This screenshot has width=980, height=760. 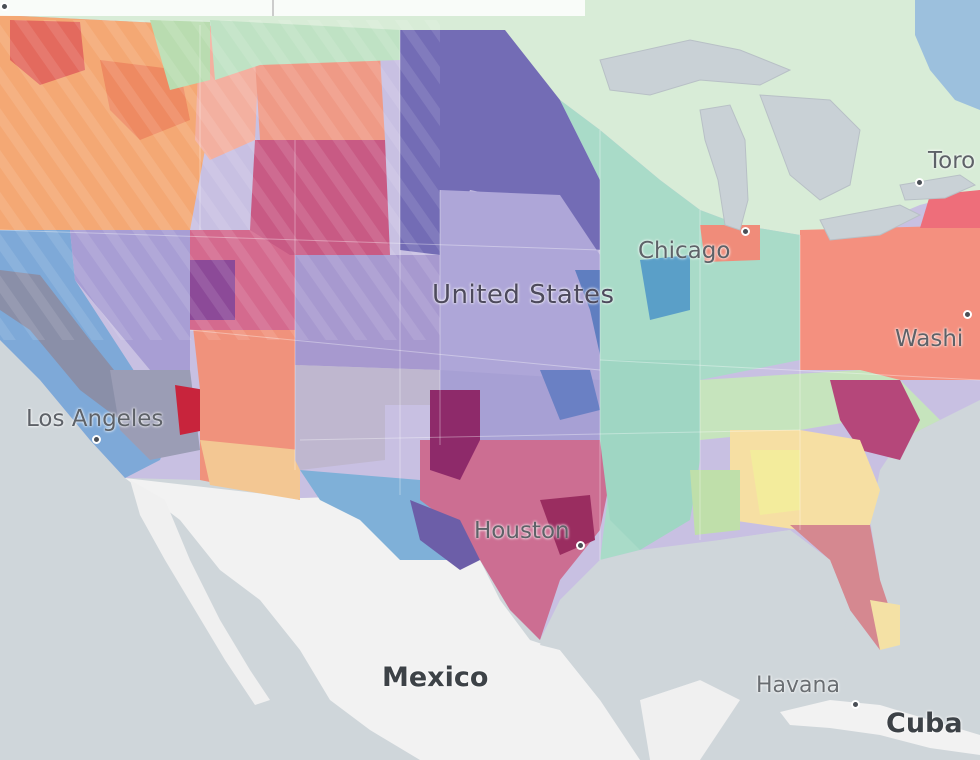 I want to click on label-chicago: Chicago, so click(x=684, y=251).